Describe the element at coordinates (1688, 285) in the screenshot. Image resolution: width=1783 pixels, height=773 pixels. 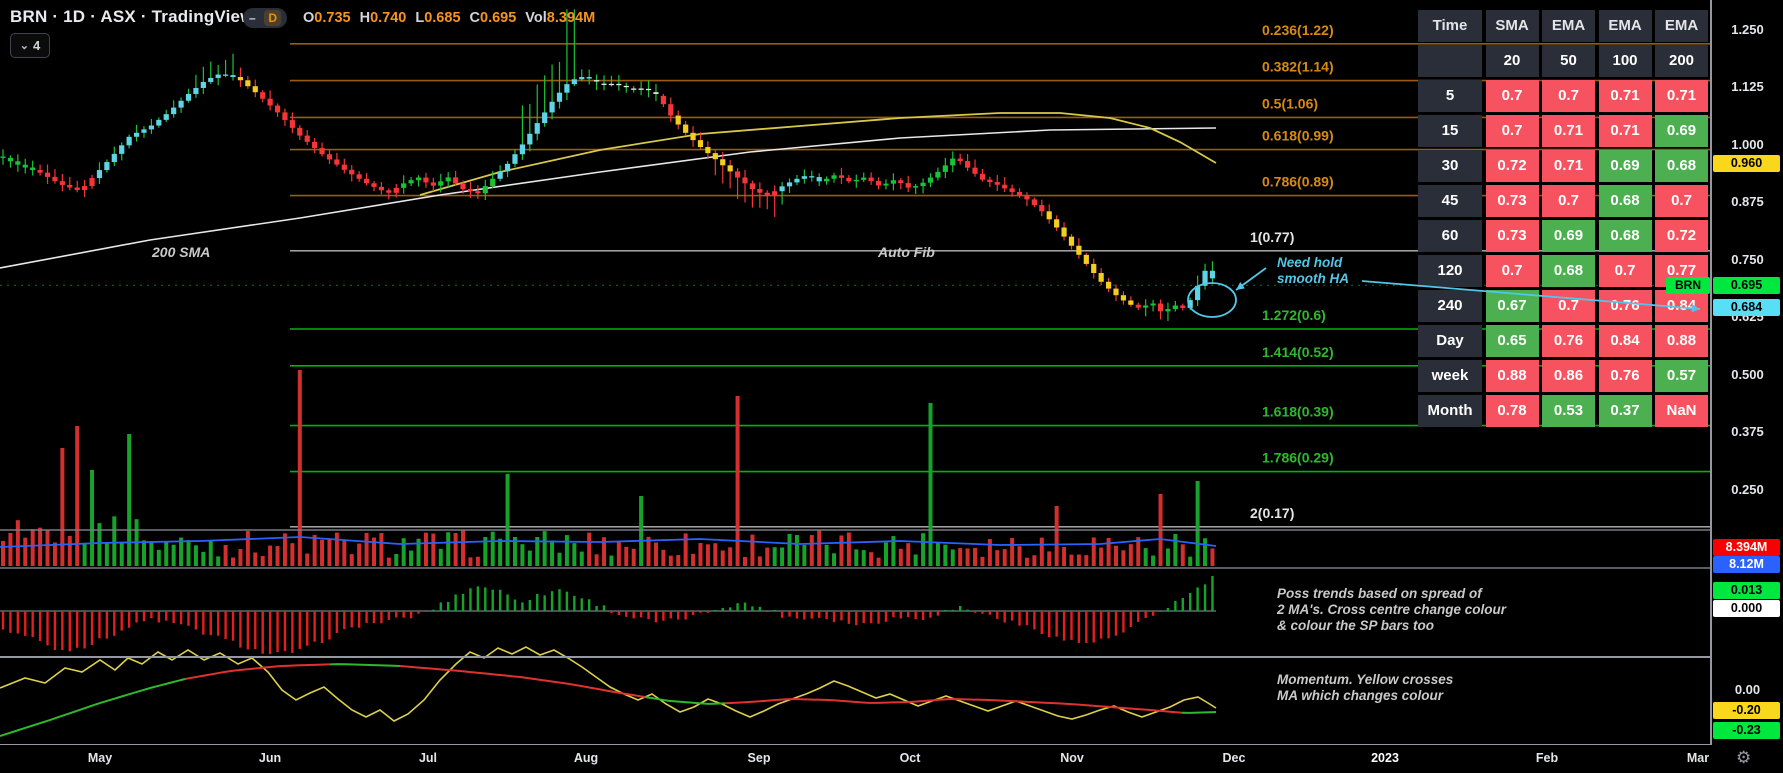
I see `symbol-price-label: BRN` at that location.